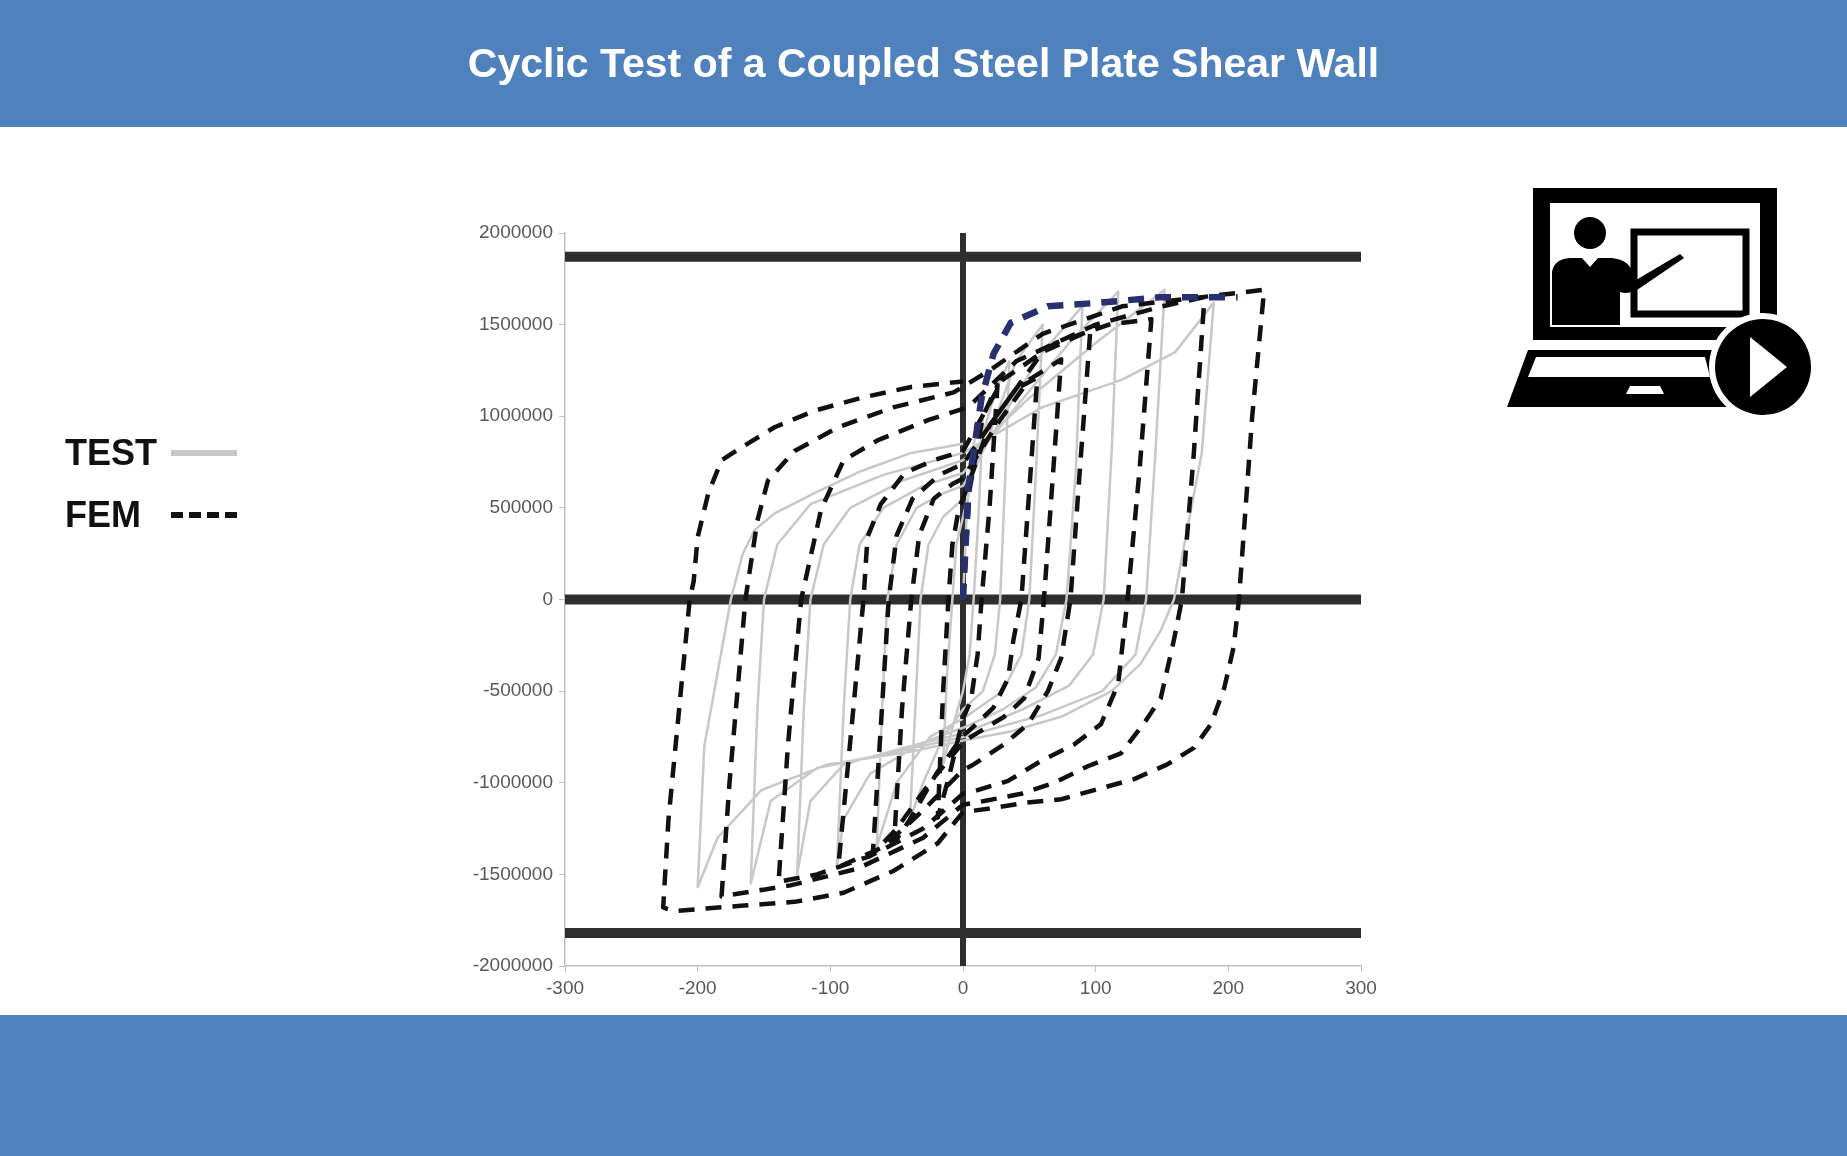  I want to click on x-tick-label: -300, so click(565, 987).